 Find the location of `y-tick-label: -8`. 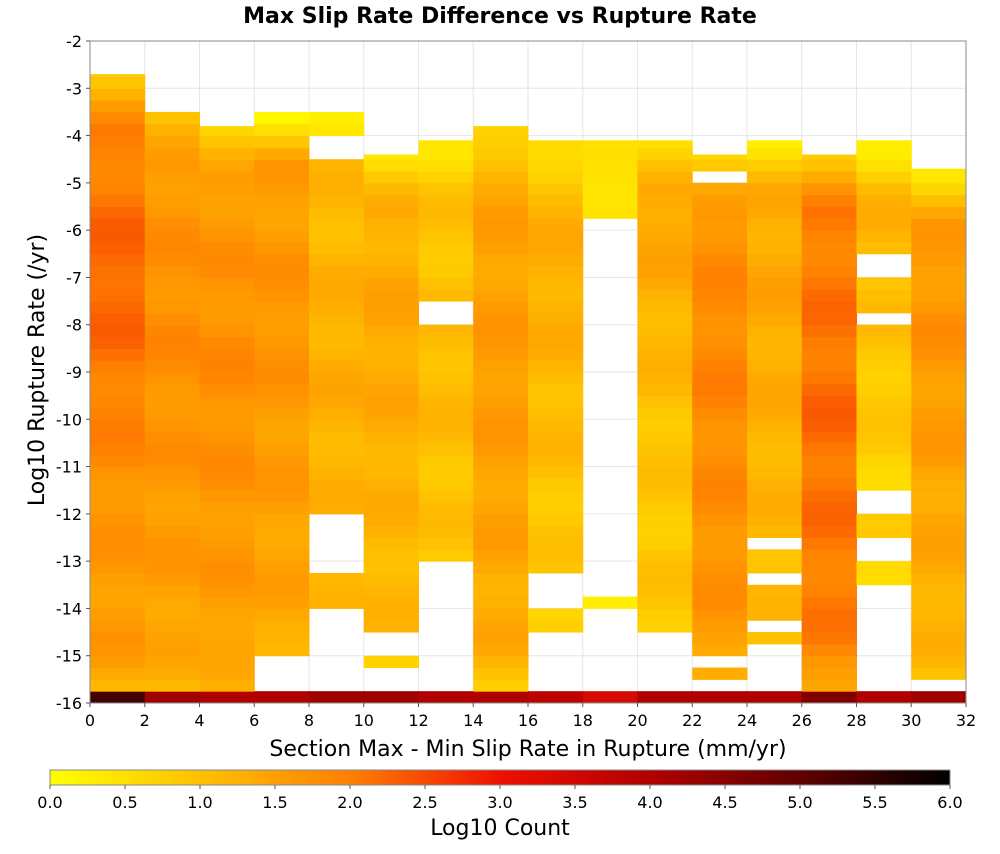

y-tick-label: -8 is located at coordinates (74, 325).